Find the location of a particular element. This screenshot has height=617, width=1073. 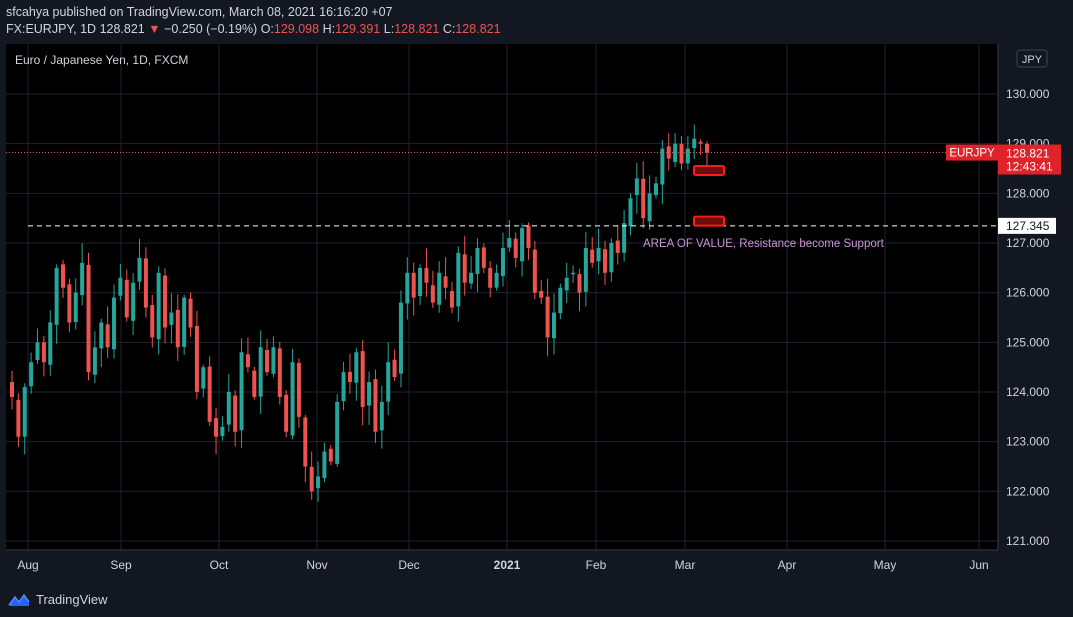

symbol-label: FX:EURJPY, 1D is located at coordinates (51, 29).